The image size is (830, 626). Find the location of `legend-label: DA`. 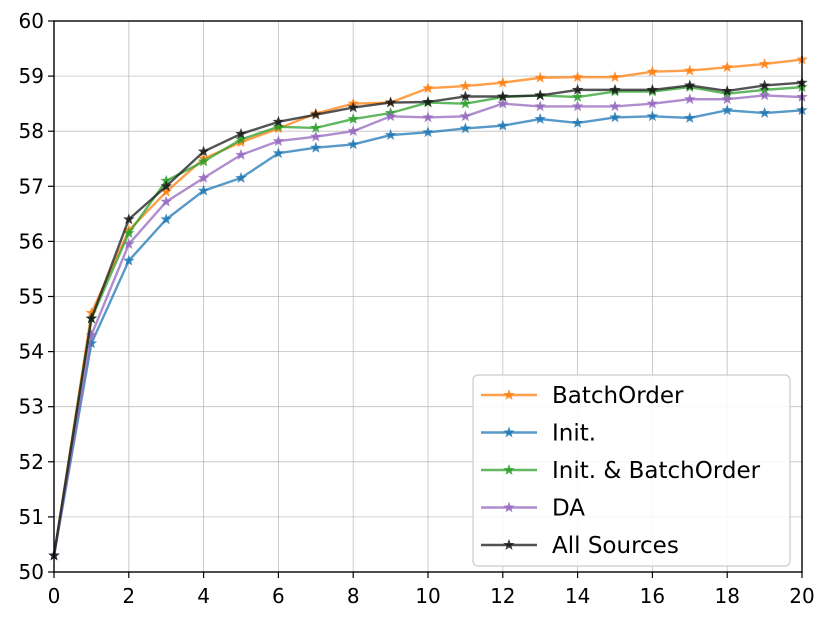

legend-label: DA is located at coordinates (568, 509).